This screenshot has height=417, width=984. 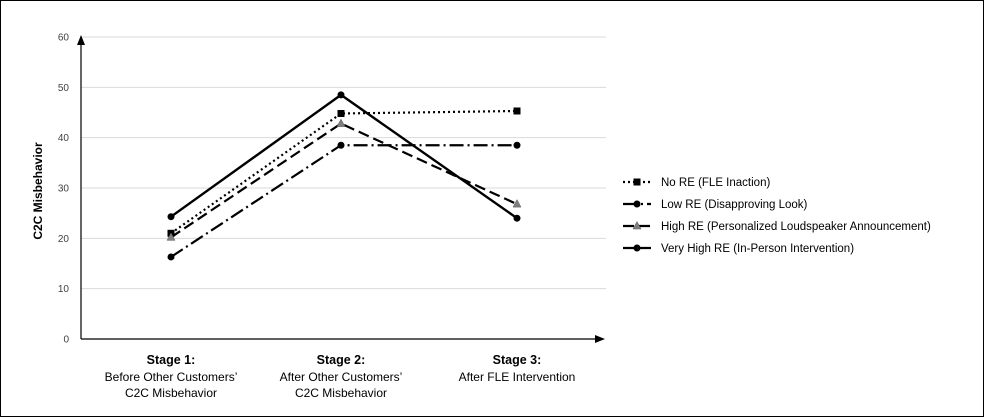 What do you see at coordinates (64, 88) in the screenshot?
I see `y-tick-label: 50` at bounding box center [64, 88].